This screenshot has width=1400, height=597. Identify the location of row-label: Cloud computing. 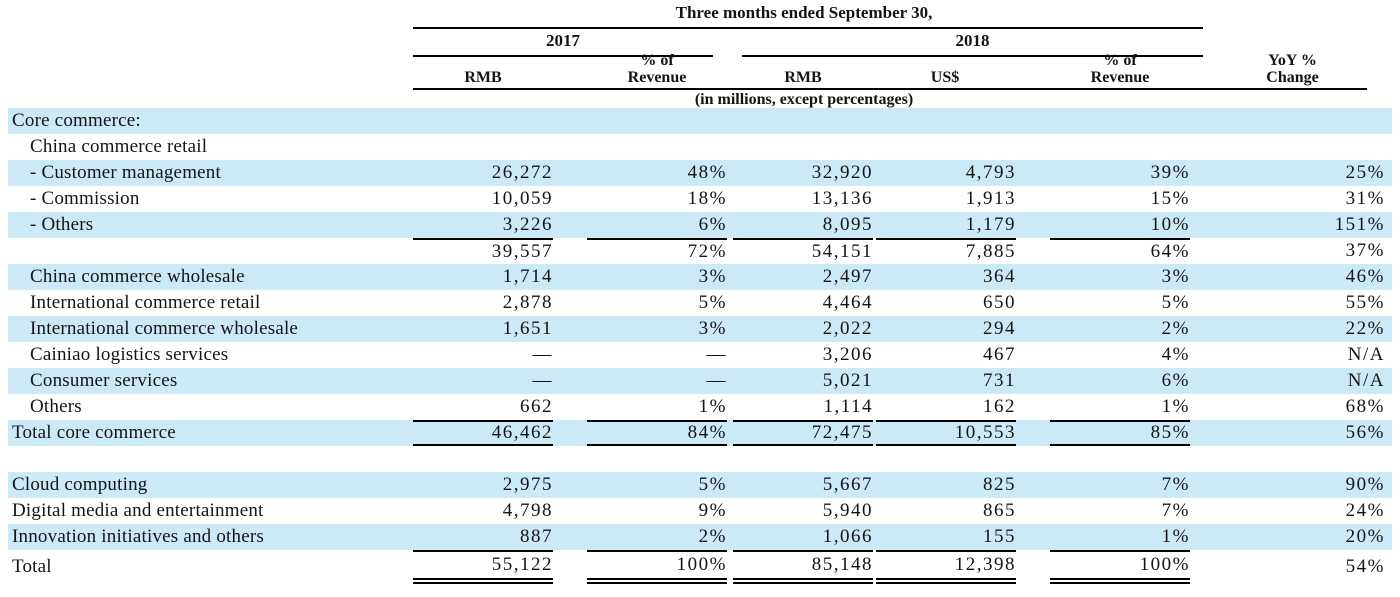
(80, 484).